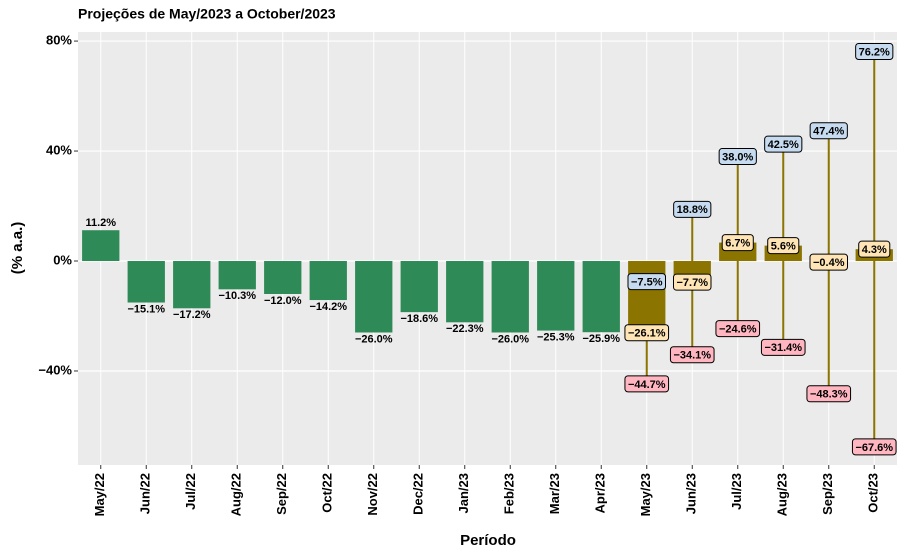  I want to click on data-label: −7.5%, so click(647, 283).